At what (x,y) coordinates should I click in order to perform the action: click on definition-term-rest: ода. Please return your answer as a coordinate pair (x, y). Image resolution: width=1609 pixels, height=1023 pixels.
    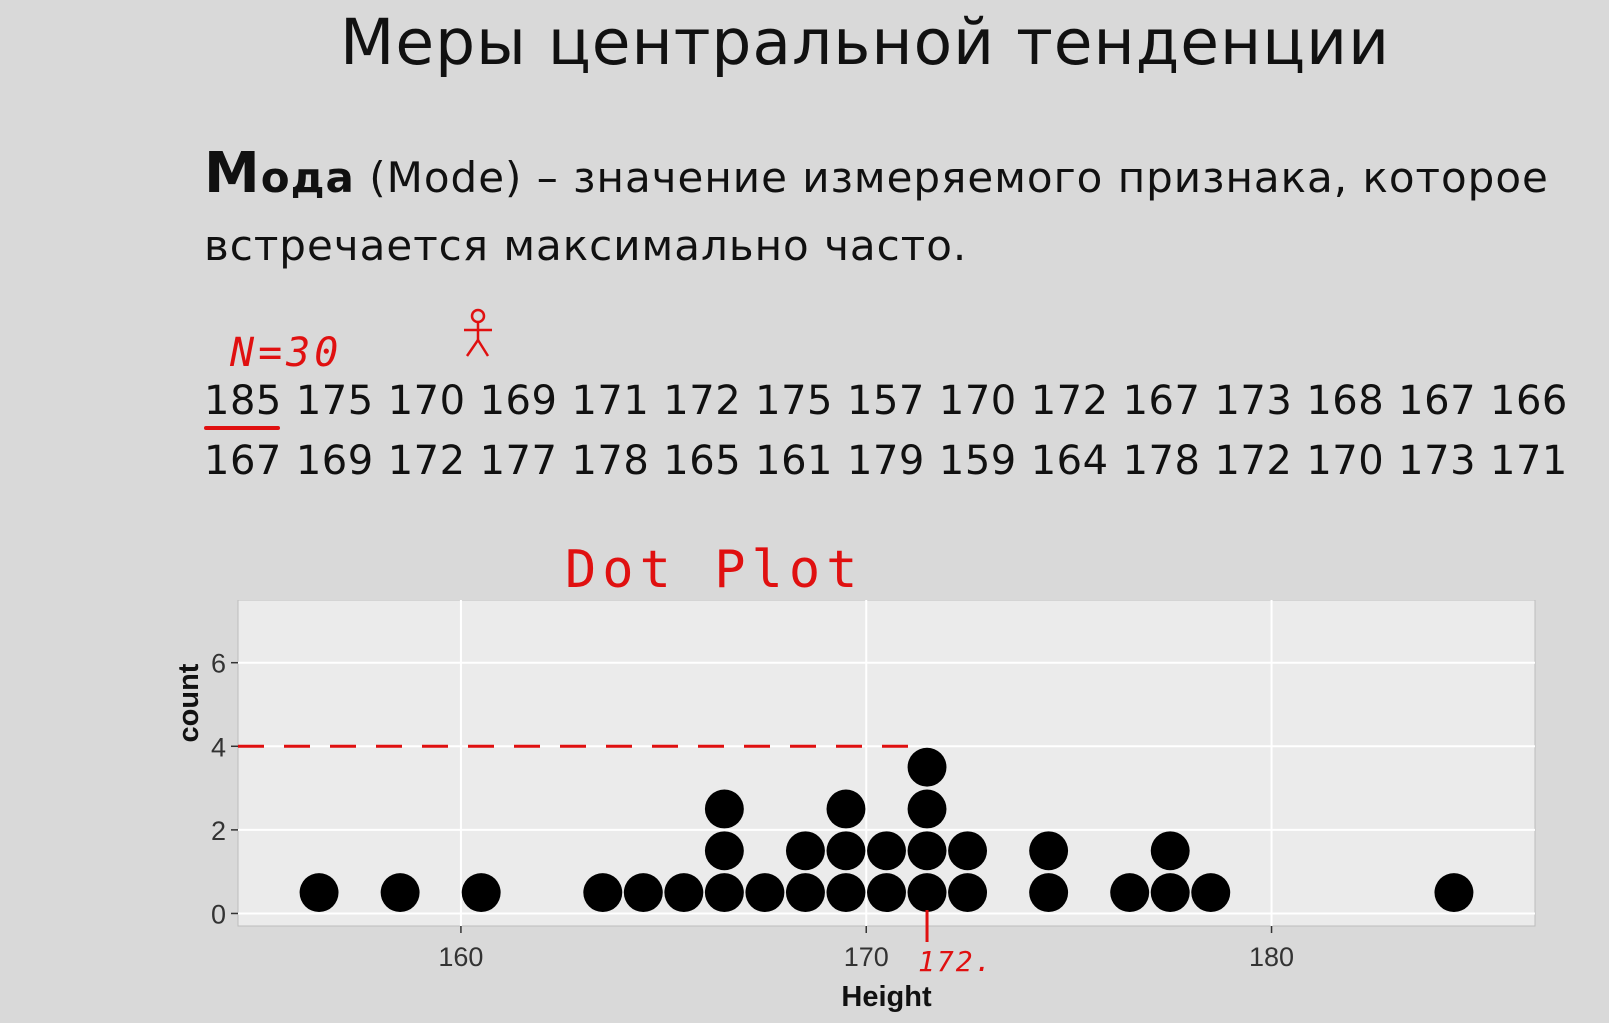
    Looking at the image, I should click on (307, 177).